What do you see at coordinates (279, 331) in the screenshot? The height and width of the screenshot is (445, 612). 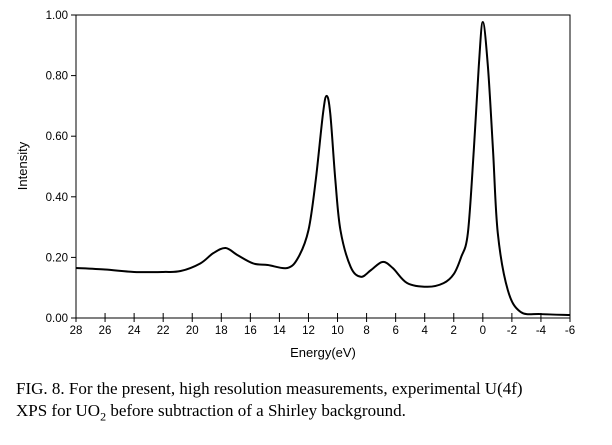 I see `x-tick-label: 14` at bounding box center [279, 331].